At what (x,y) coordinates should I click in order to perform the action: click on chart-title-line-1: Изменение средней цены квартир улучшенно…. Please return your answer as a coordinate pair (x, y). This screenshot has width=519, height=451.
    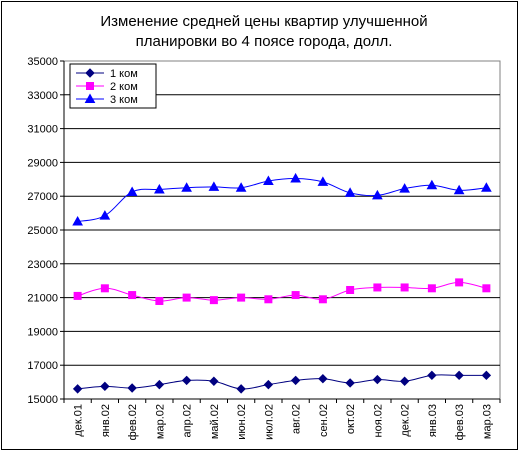
    Looking at the image, I should click on (263, 21).